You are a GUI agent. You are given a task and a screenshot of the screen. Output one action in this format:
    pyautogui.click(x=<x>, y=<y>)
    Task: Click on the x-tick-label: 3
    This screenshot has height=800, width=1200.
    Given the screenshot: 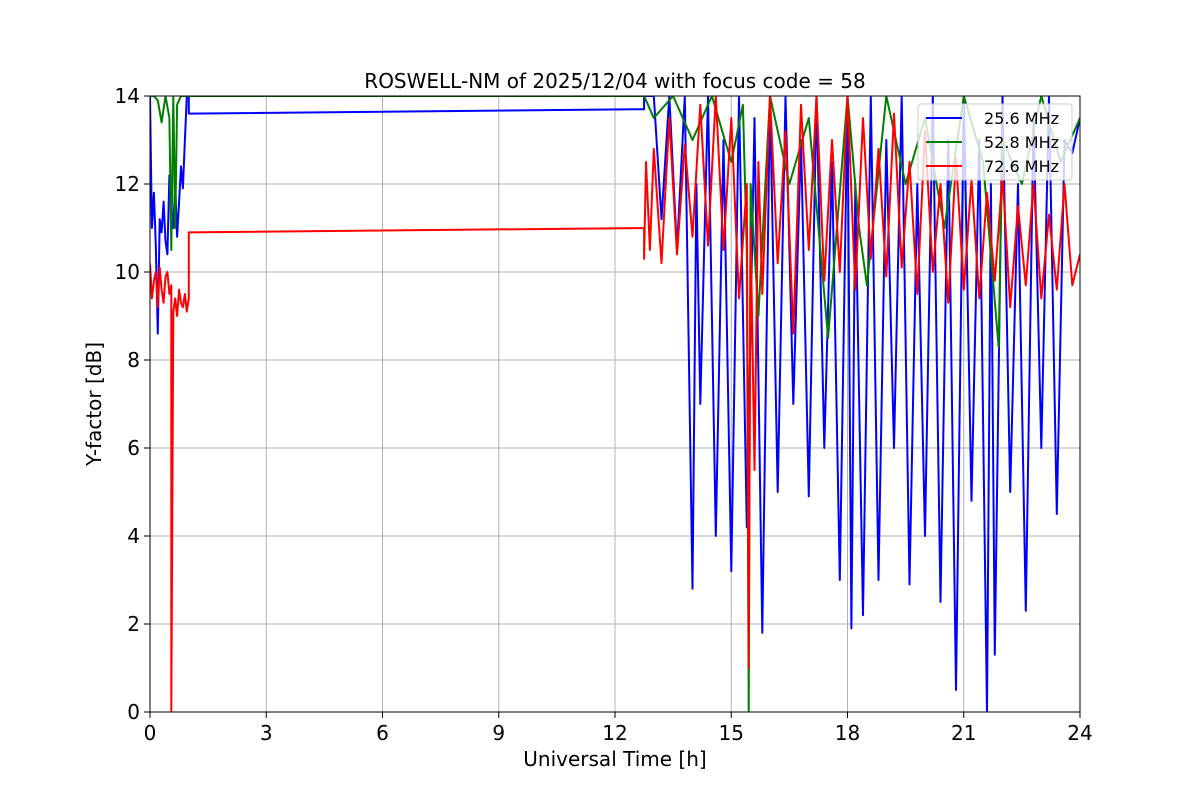 What is the action you would take?
    pyautogui.click(x=266, y=733)
    